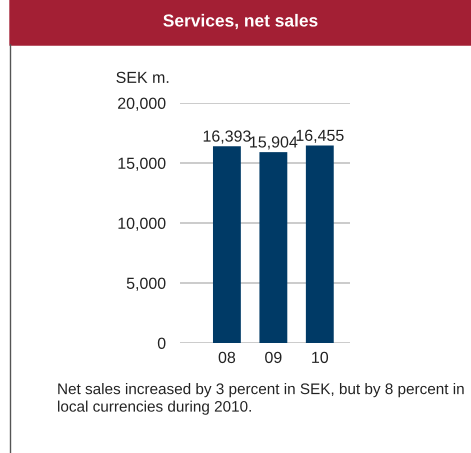 The image size is (471, 453). What do you see at coordinates (320, 358) in the screenshot?
I see `x-tick-label: 10` at bounding box center [320, 358].